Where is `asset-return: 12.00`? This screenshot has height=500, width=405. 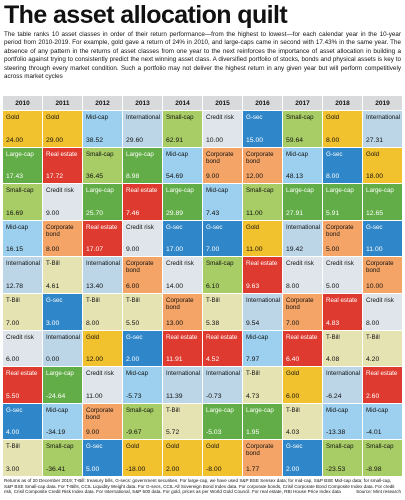
asset-return: 12.00 is located at coordinates (95, 360).